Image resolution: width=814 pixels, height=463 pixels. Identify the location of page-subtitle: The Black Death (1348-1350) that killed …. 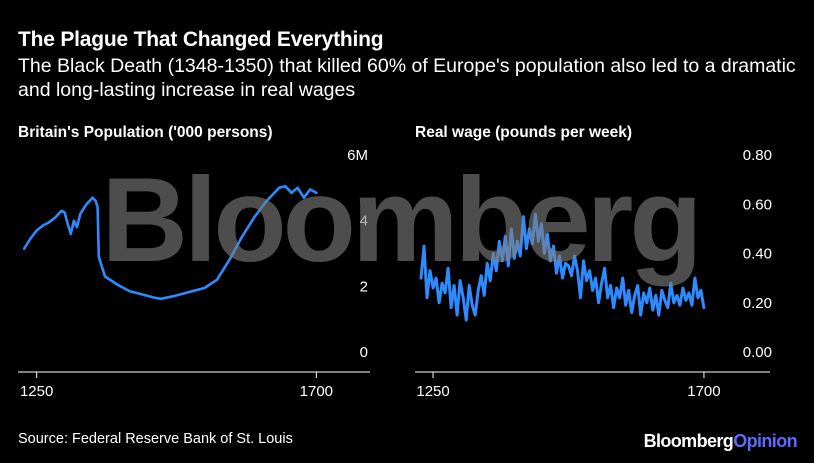
(407, 78).